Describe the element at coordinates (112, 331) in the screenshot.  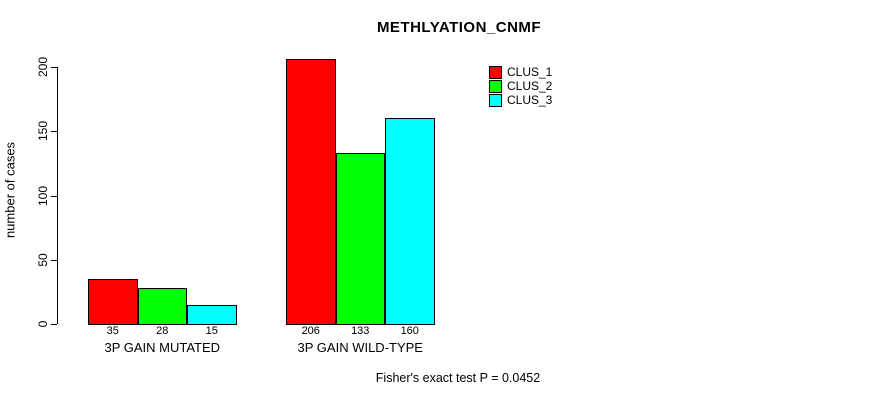
I see `bar-value-label: 35` at that location.